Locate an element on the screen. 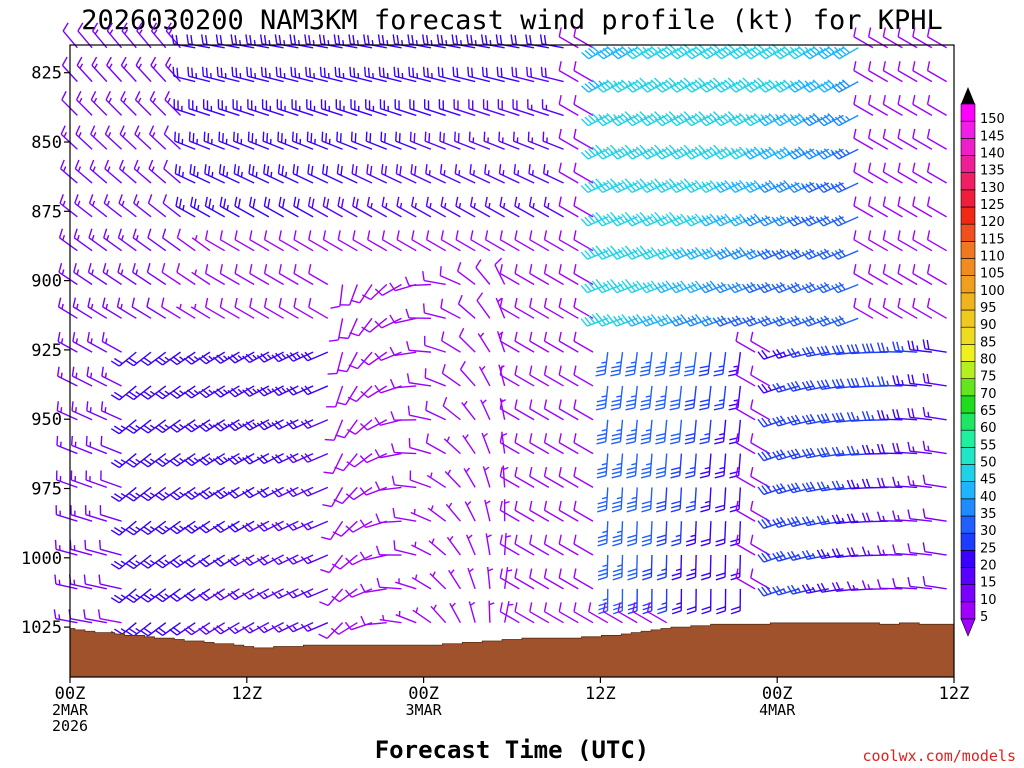  colorbar-label: 115 is located at coordinates (992, 239).